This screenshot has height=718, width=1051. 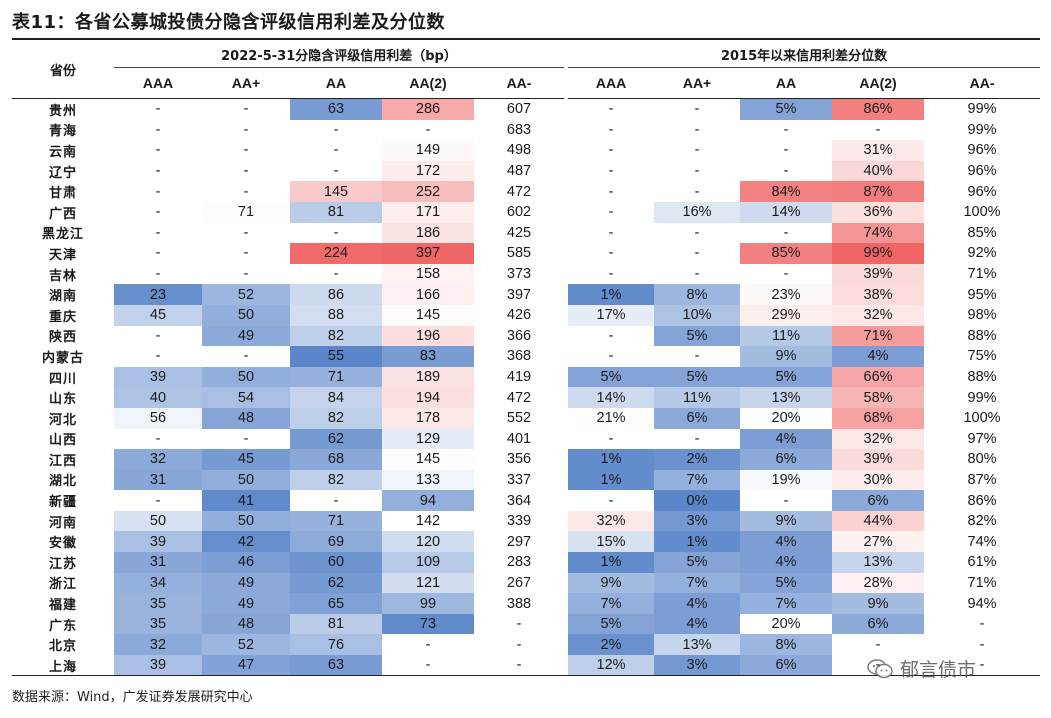 What do you see at coordinates (519, 109) in the screenshot?
I see `spread-cell: 607` at bounding box center [519, 109].